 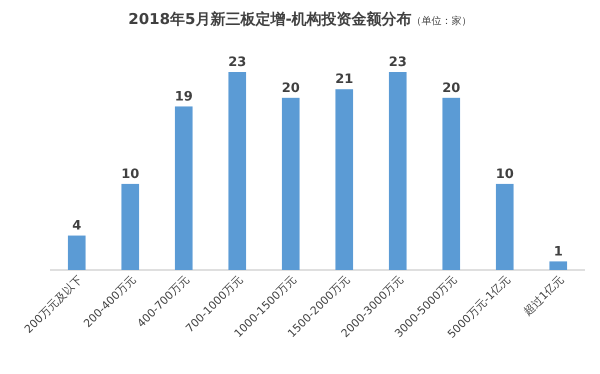 What do you see at coordinates (558, 252) in the screenshot?
I see `data-label: 1` at bounding box center [558, 252].